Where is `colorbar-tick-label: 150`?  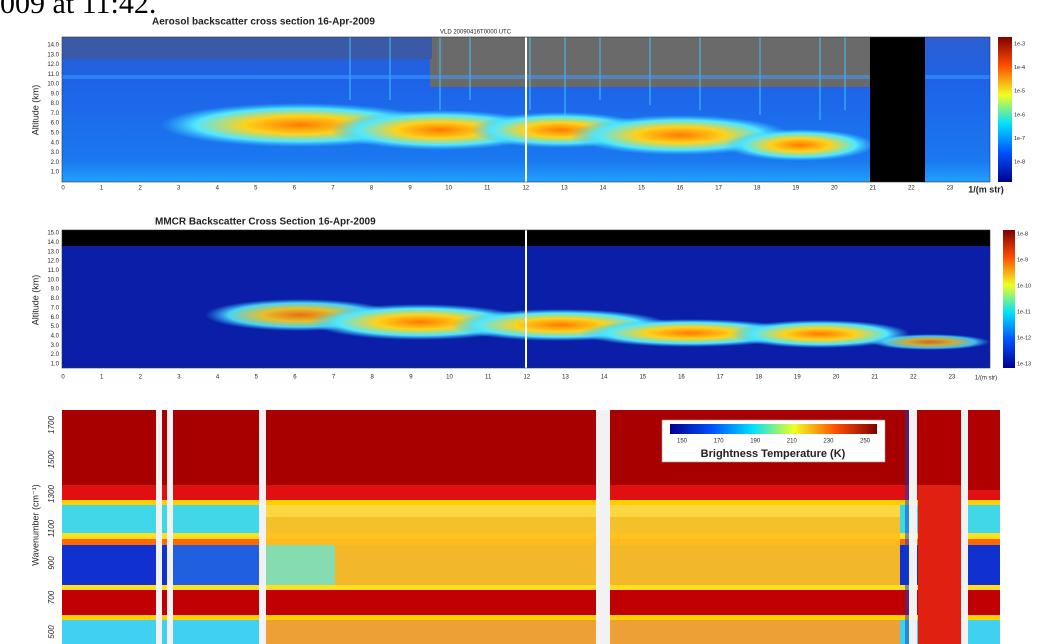
colorbar-tick-label: 150 is located at coordinates (682, 442).